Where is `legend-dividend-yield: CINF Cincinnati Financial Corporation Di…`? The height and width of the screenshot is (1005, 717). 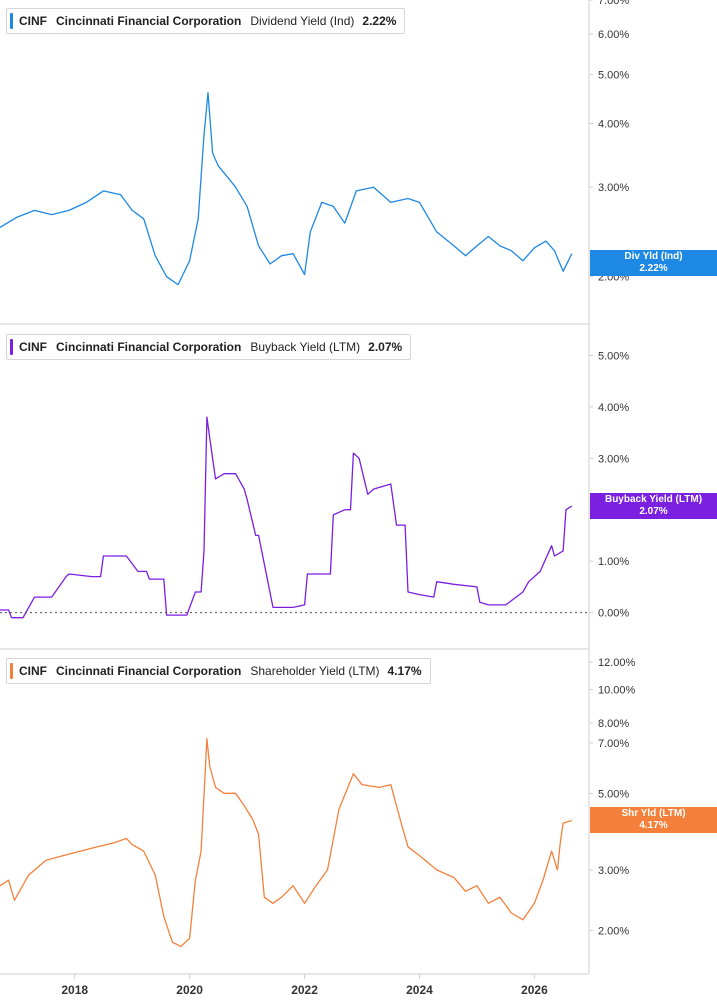 legend-dividend-yield: CINF Cincinnati Financial Corporation Di… is located at coordinates (206, 21).